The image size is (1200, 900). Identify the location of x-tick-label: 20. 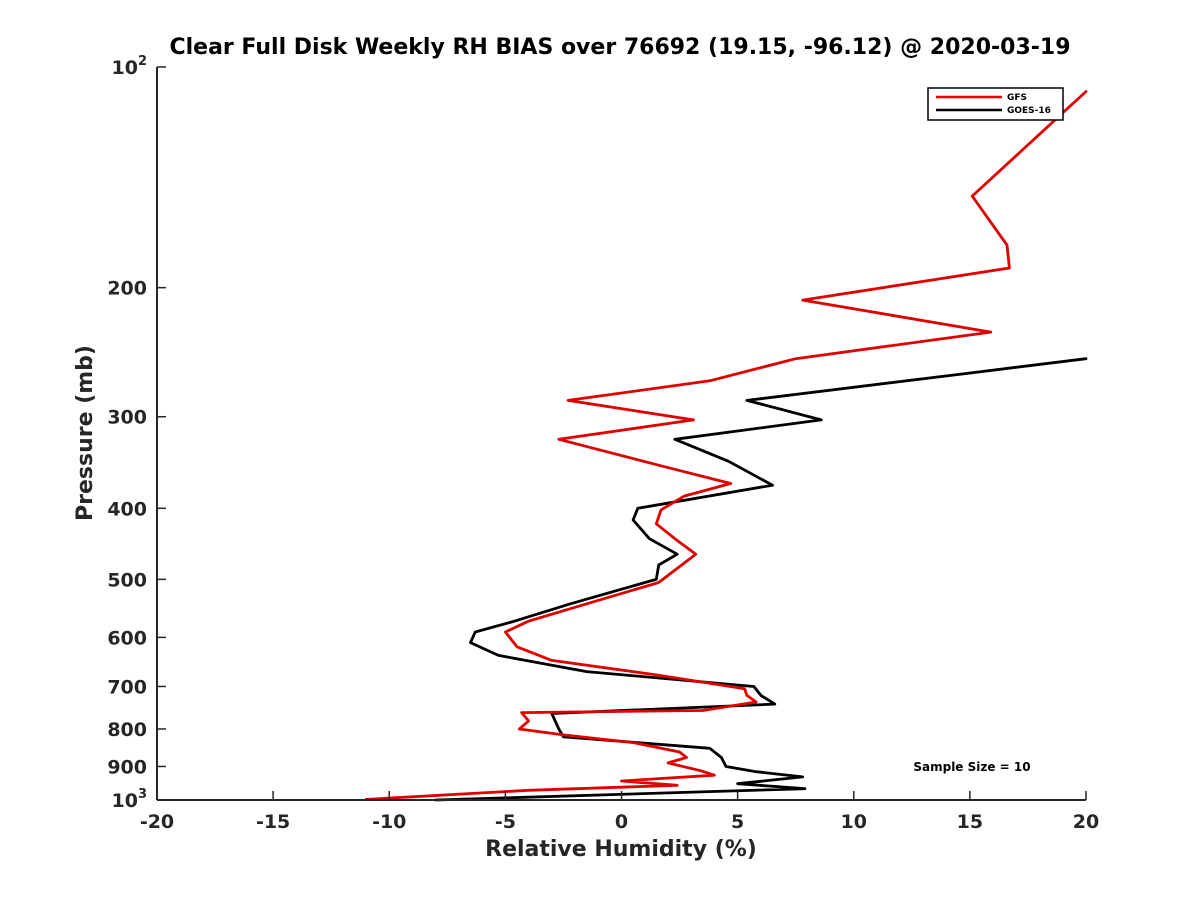
(1086, 822).